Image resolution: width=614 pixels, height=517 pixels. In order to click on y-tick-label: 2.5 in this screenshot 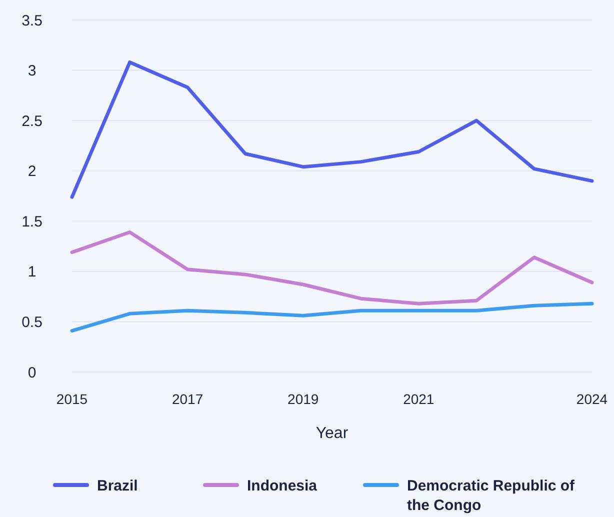, I will do `click(32, 121)`.